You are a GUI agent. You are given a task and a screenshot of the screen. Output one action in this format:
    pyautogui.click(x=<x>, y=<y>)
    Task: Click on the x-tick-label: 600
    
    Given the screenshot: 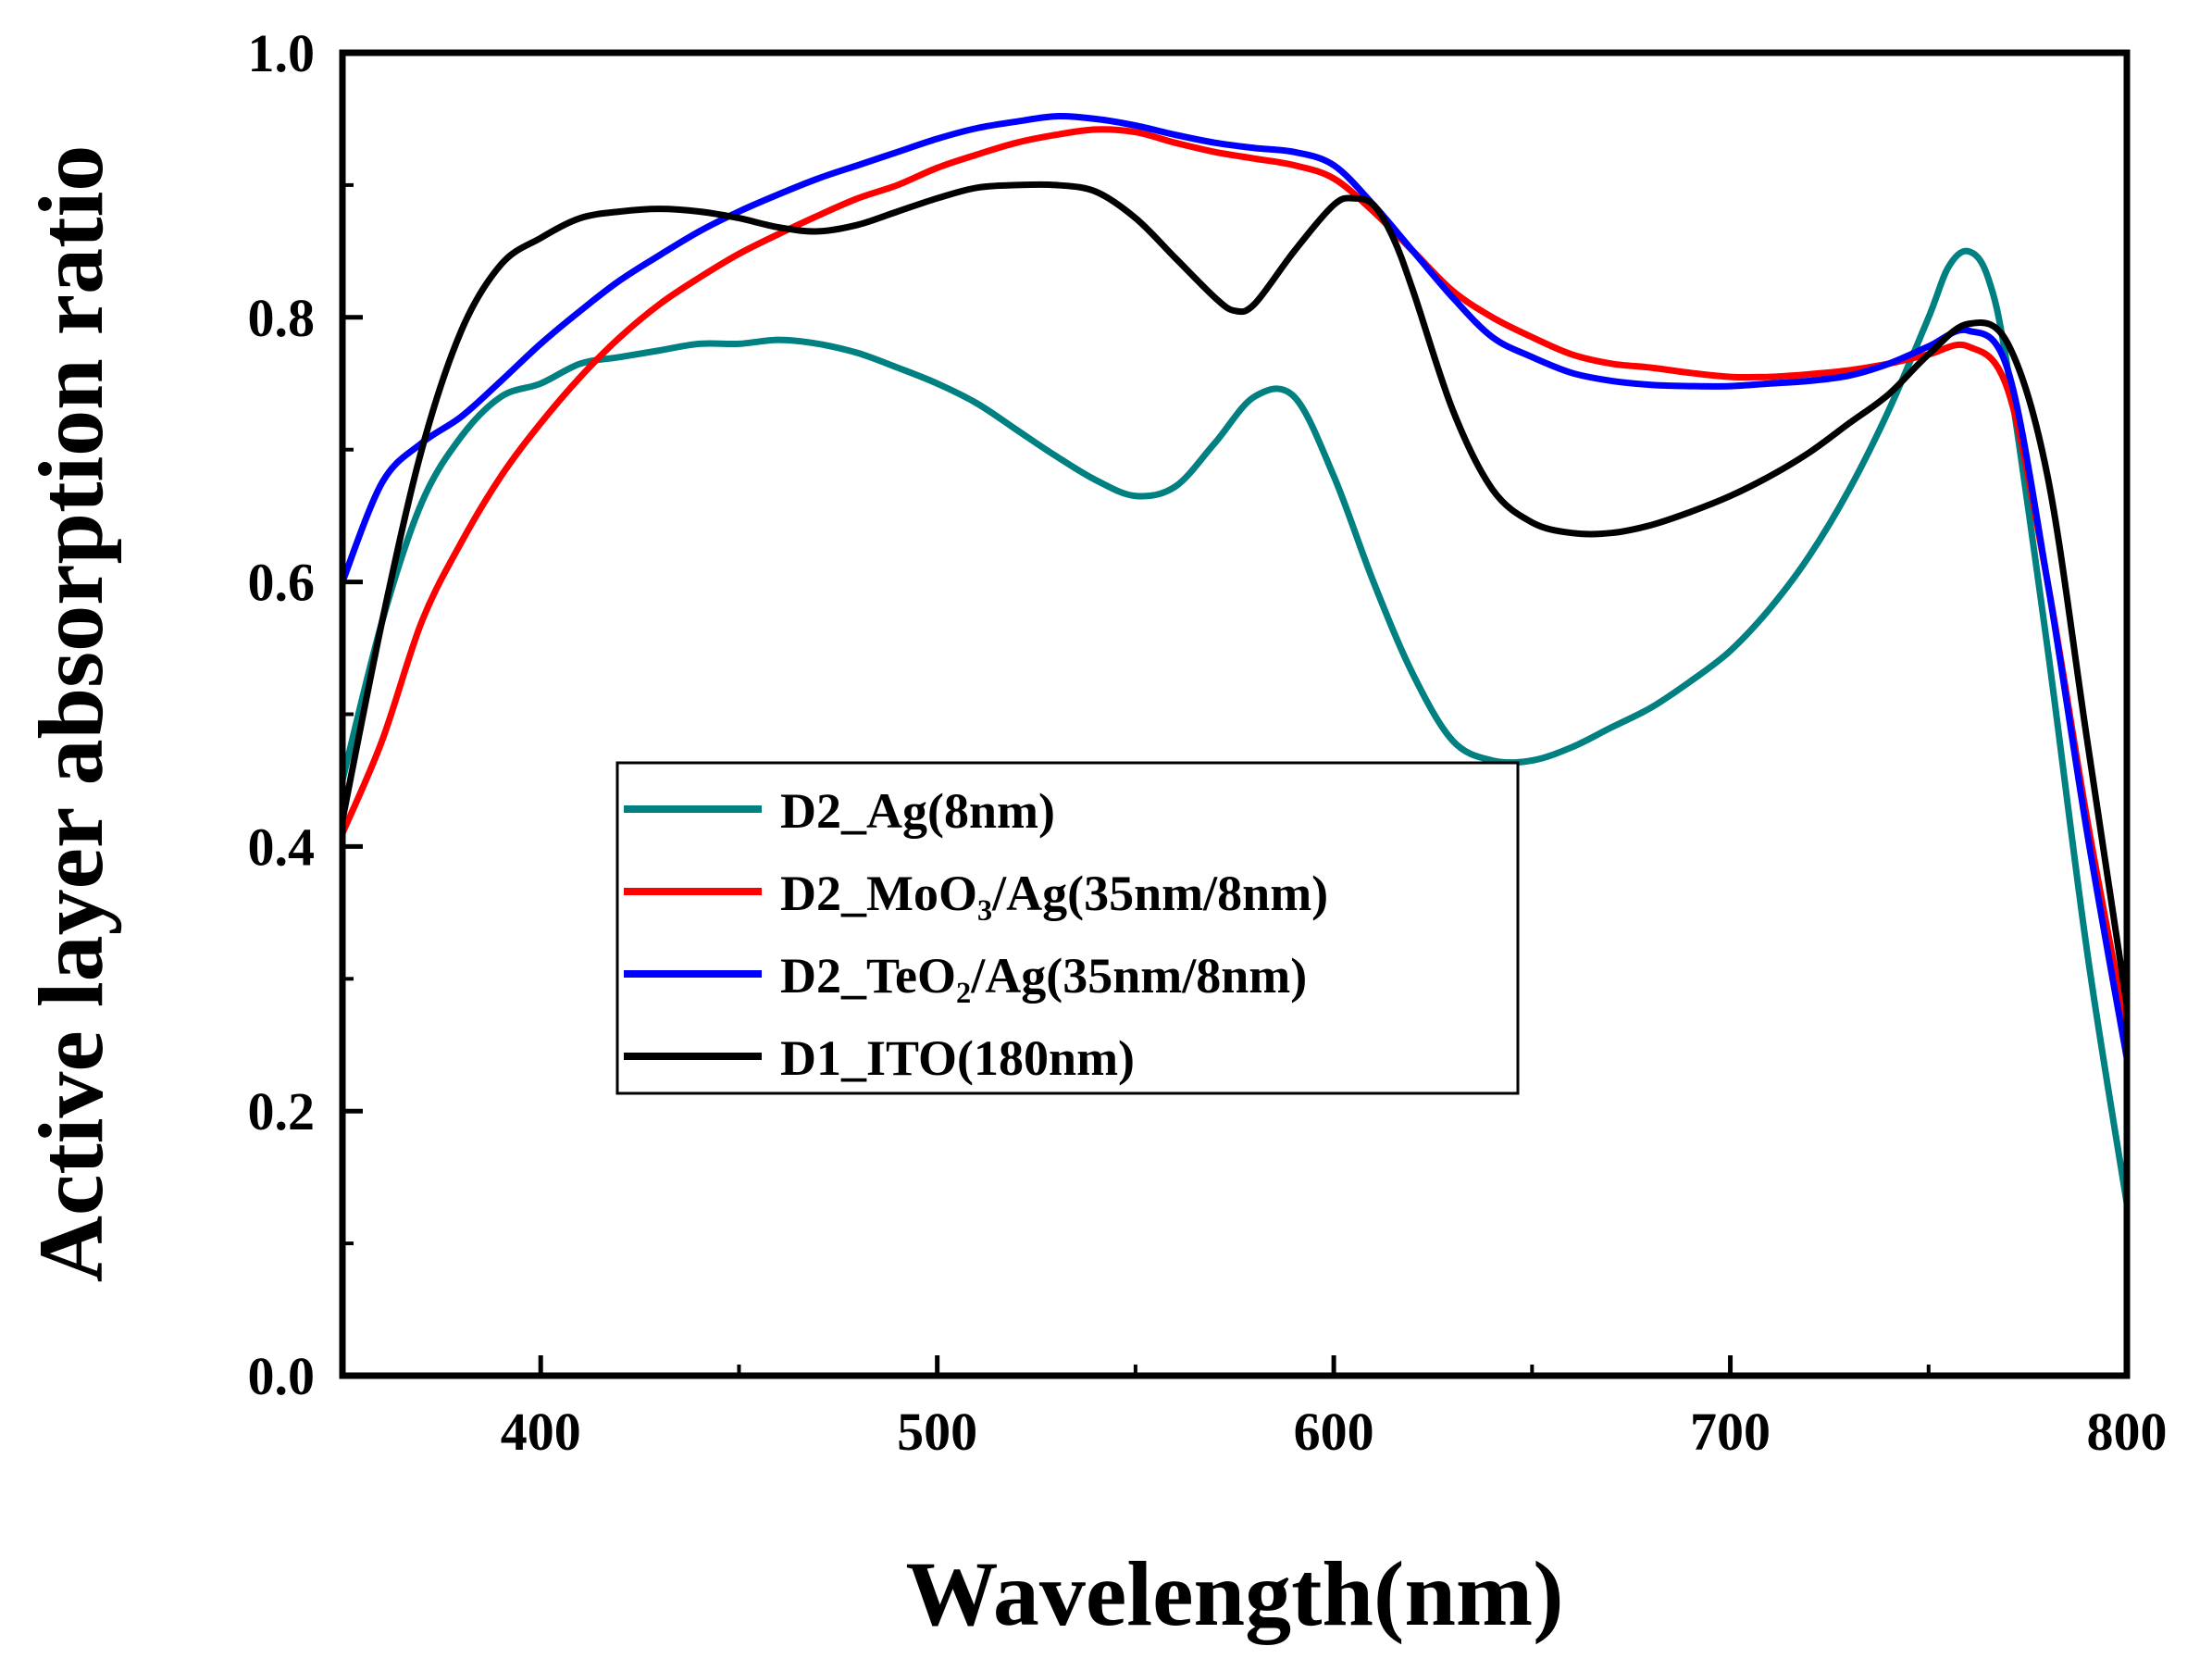 What is the action you would take?
    pyautogui.click(x=1334, y=1432)
    